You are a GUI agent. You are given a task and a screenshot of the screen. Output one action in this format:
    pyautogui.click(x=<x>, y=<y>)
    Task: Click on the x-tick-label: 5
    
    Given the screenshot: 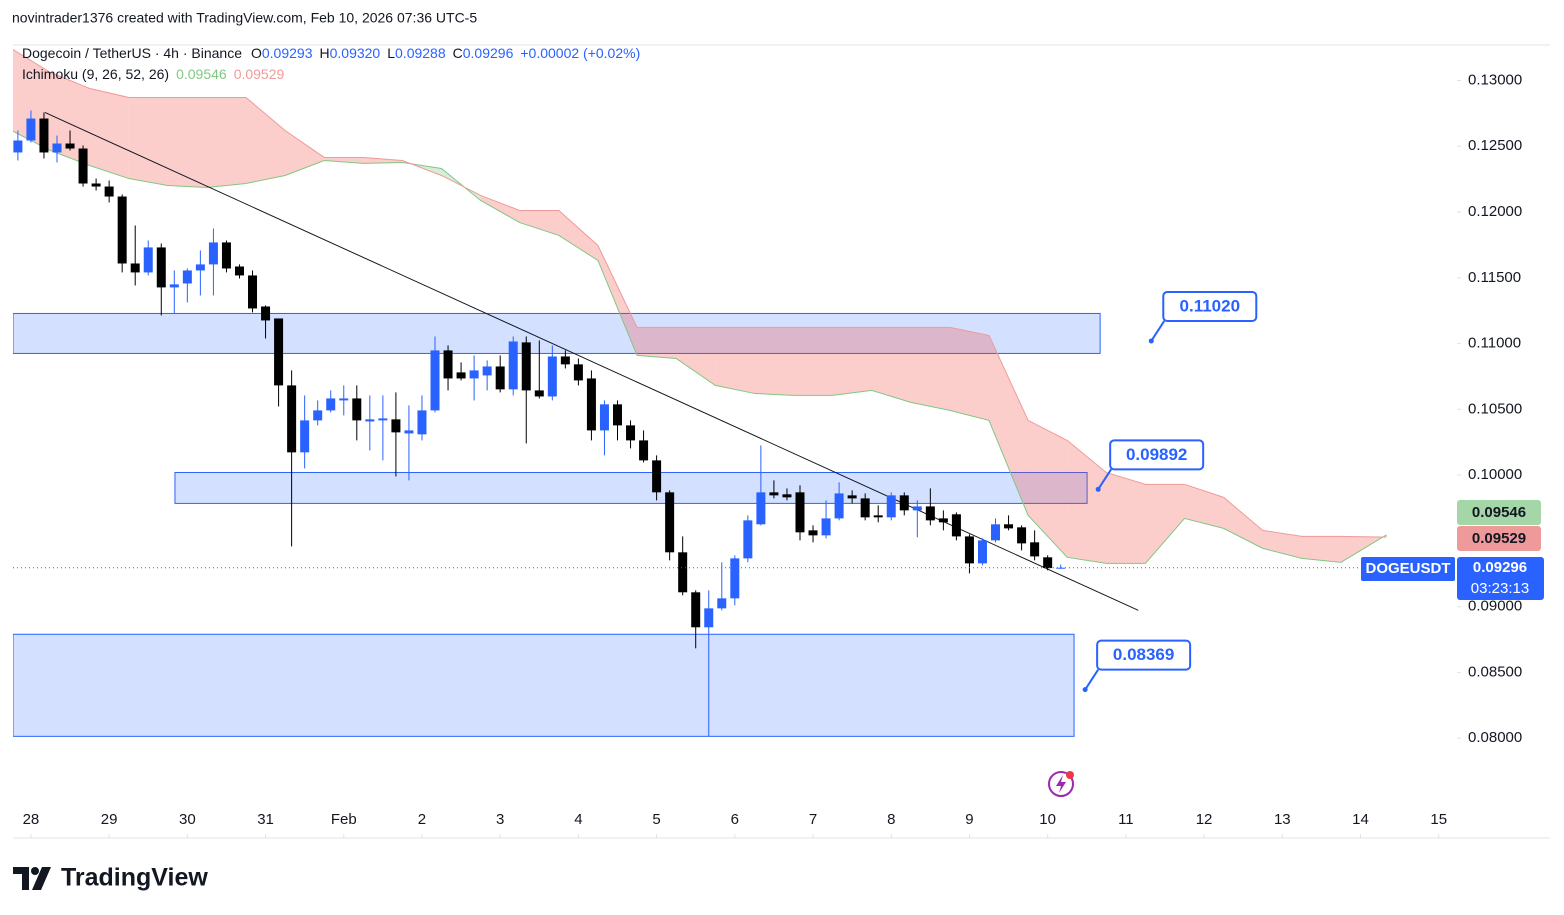 What is the action you would take?
    pyautogui.click(x=656, y=819)
    